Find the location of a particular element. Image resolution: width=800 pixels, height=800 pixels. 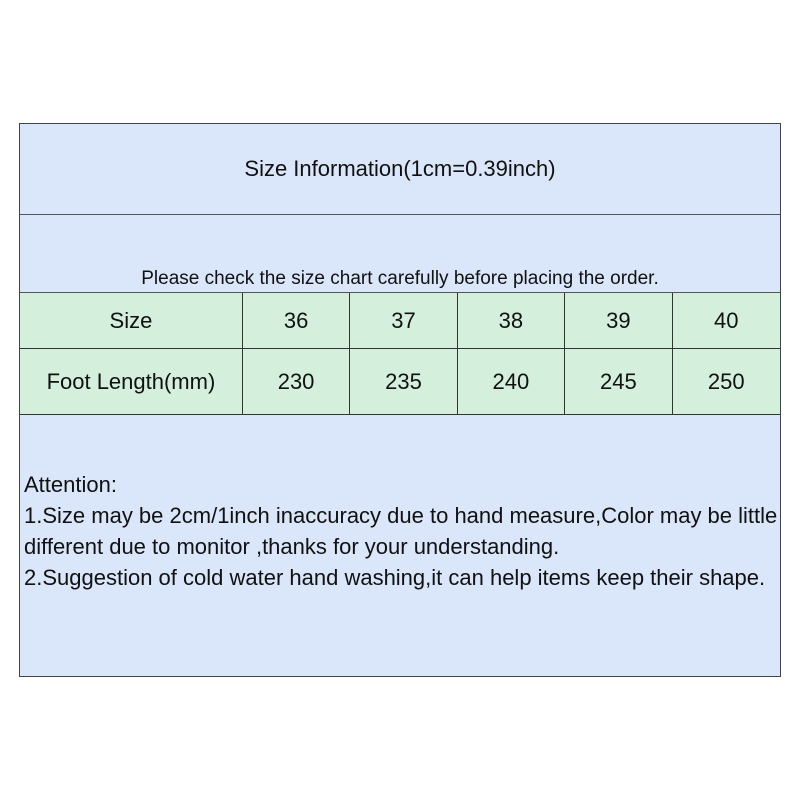

chart-title: Size Information(1cm=0.39inch) is located at coordinates (400, 169).